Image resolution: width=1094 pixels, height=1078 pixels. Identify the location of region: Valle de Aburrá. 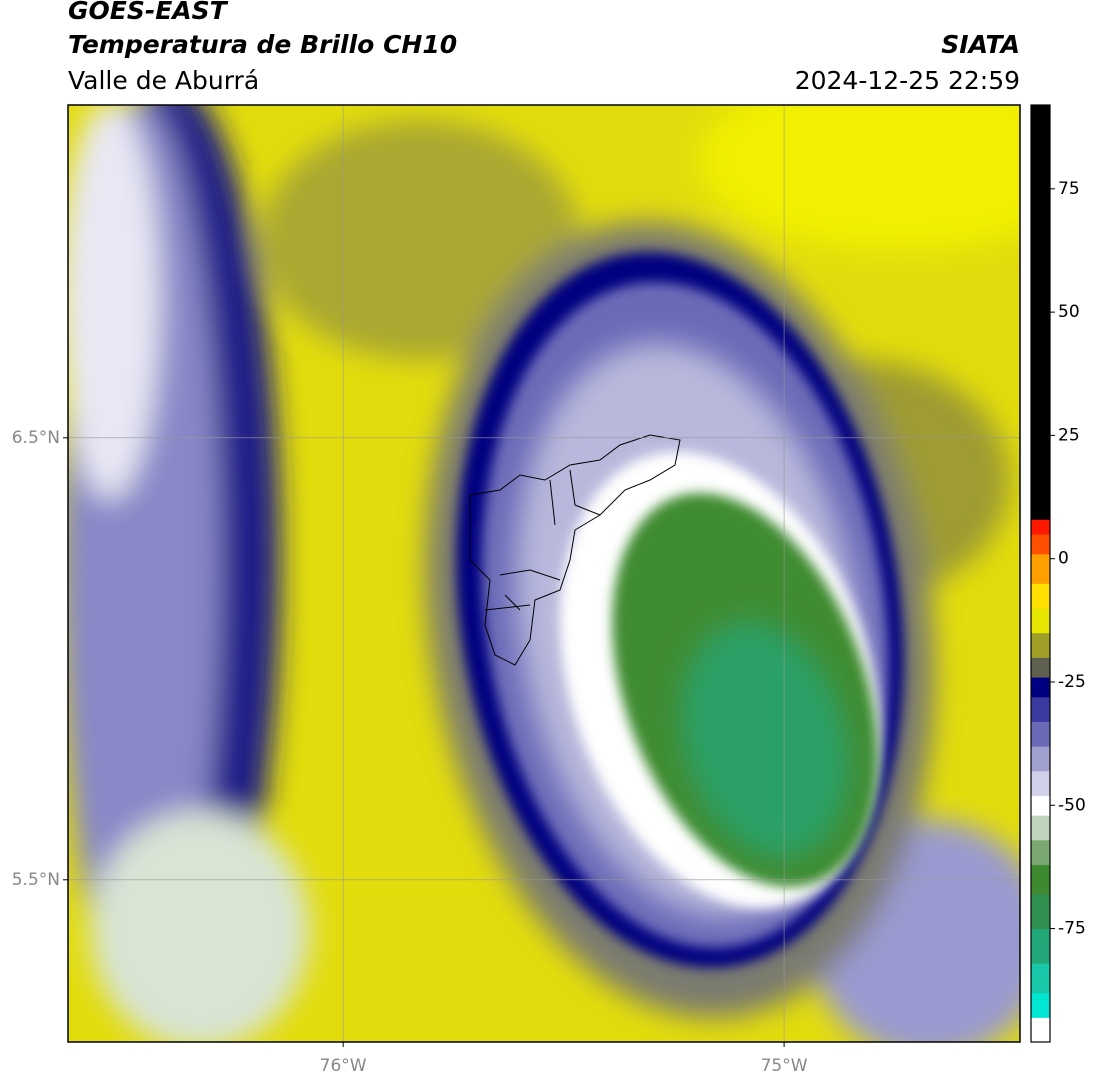
(163, 80).